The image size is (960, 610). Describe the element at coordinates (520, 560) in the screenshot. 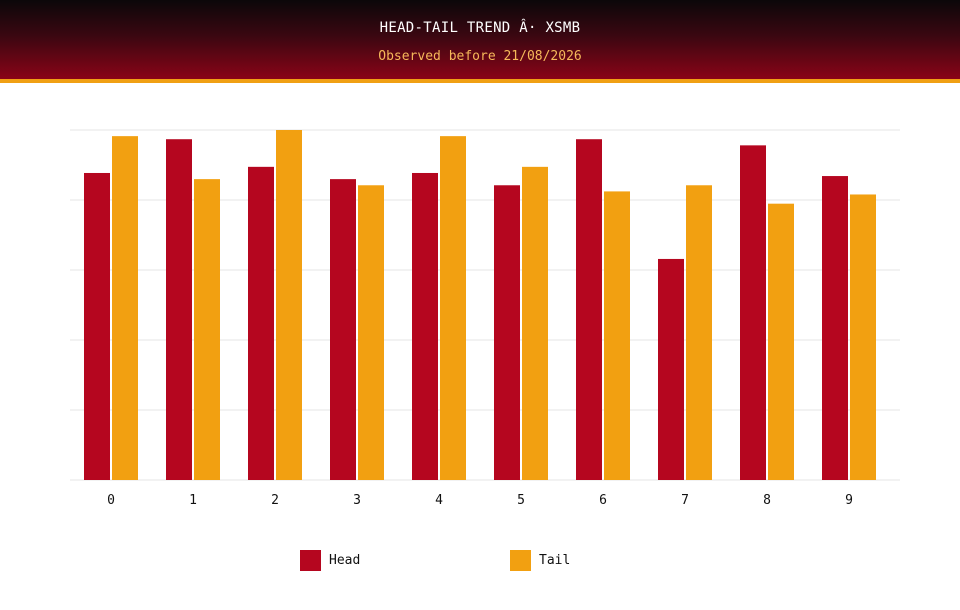

I see `legend-swatch-tail` at that location.